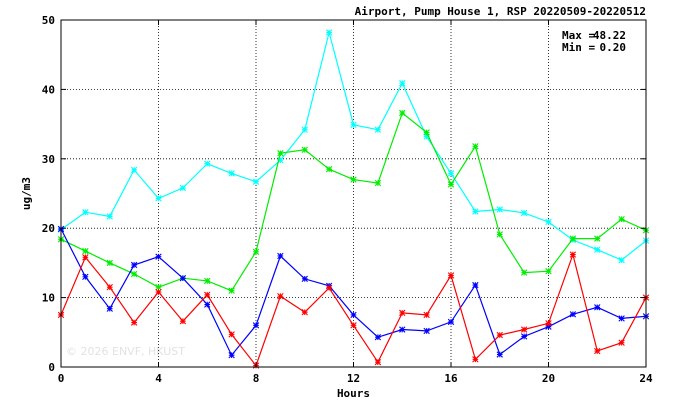 This screenshot has height=409, width=674. Describe the element at coordinates (578, 35) in the screenshot. I see `max-label: Max =` at that location.